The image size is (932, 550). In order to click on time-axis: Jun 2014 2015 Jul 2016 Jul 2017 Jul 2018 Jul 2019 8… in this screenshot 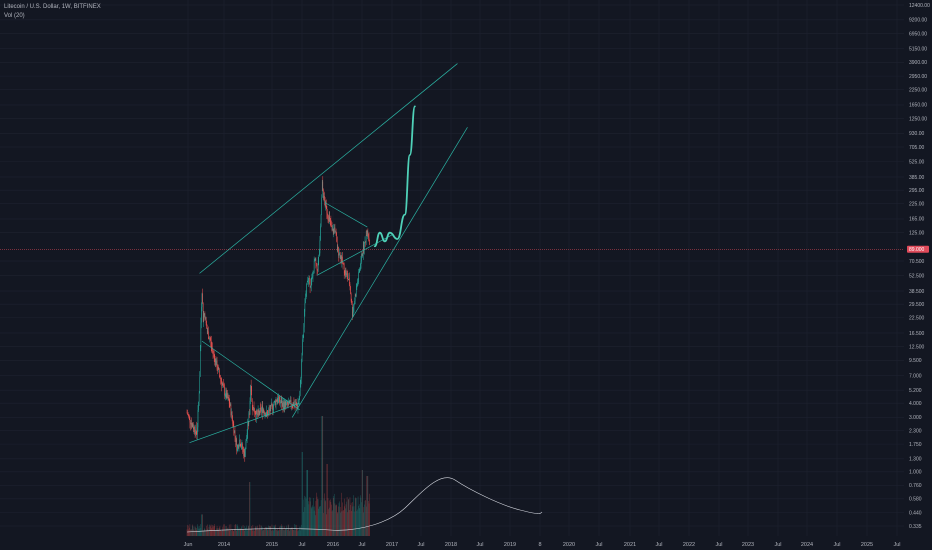, I will do `click(542, 545)`.